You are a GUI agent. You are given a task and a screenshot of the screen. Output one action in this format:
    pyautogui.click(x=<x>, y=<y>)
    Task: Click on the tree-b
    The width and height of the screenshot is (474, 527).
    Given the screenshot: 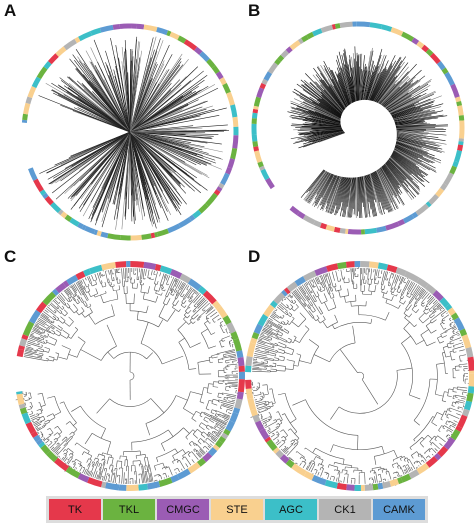 What is the action you would take?
    pyautogui.click(x=367, y=132)
    